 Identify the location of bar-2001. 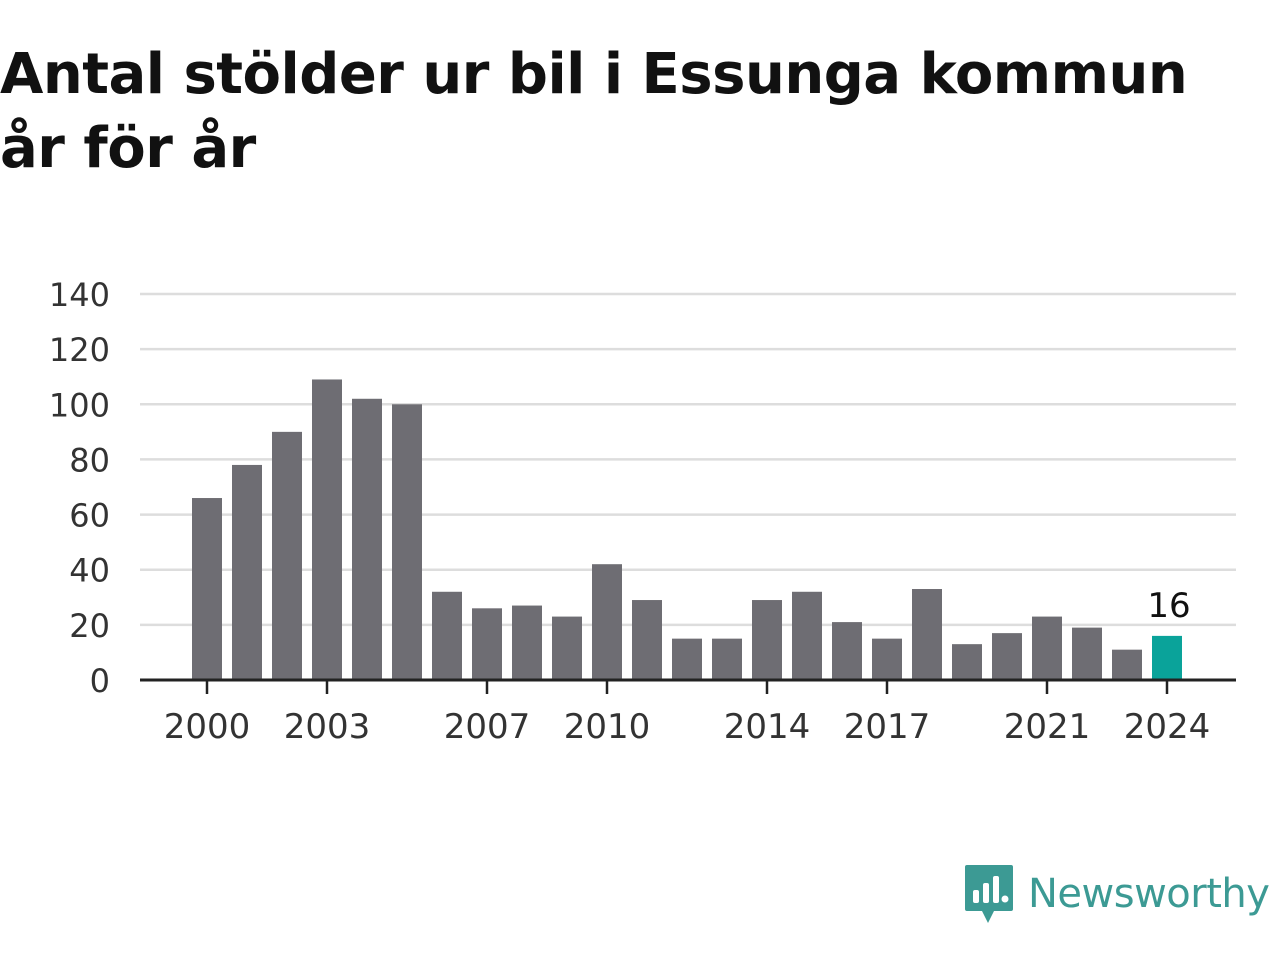
(247, 572).